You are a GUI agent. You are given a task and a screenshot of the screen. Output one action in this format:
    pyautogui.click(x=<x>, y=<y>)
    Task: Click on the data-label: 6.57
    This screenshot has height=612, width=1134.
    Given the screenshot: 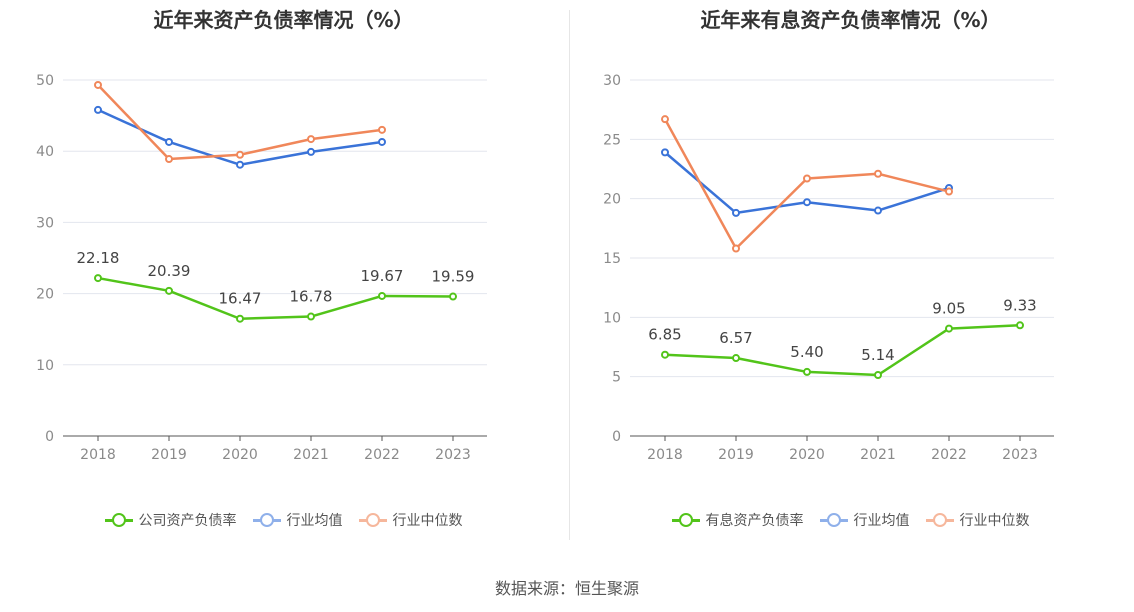 What is the action you would take?
    pyautogui.click(x=735, y=338)
    